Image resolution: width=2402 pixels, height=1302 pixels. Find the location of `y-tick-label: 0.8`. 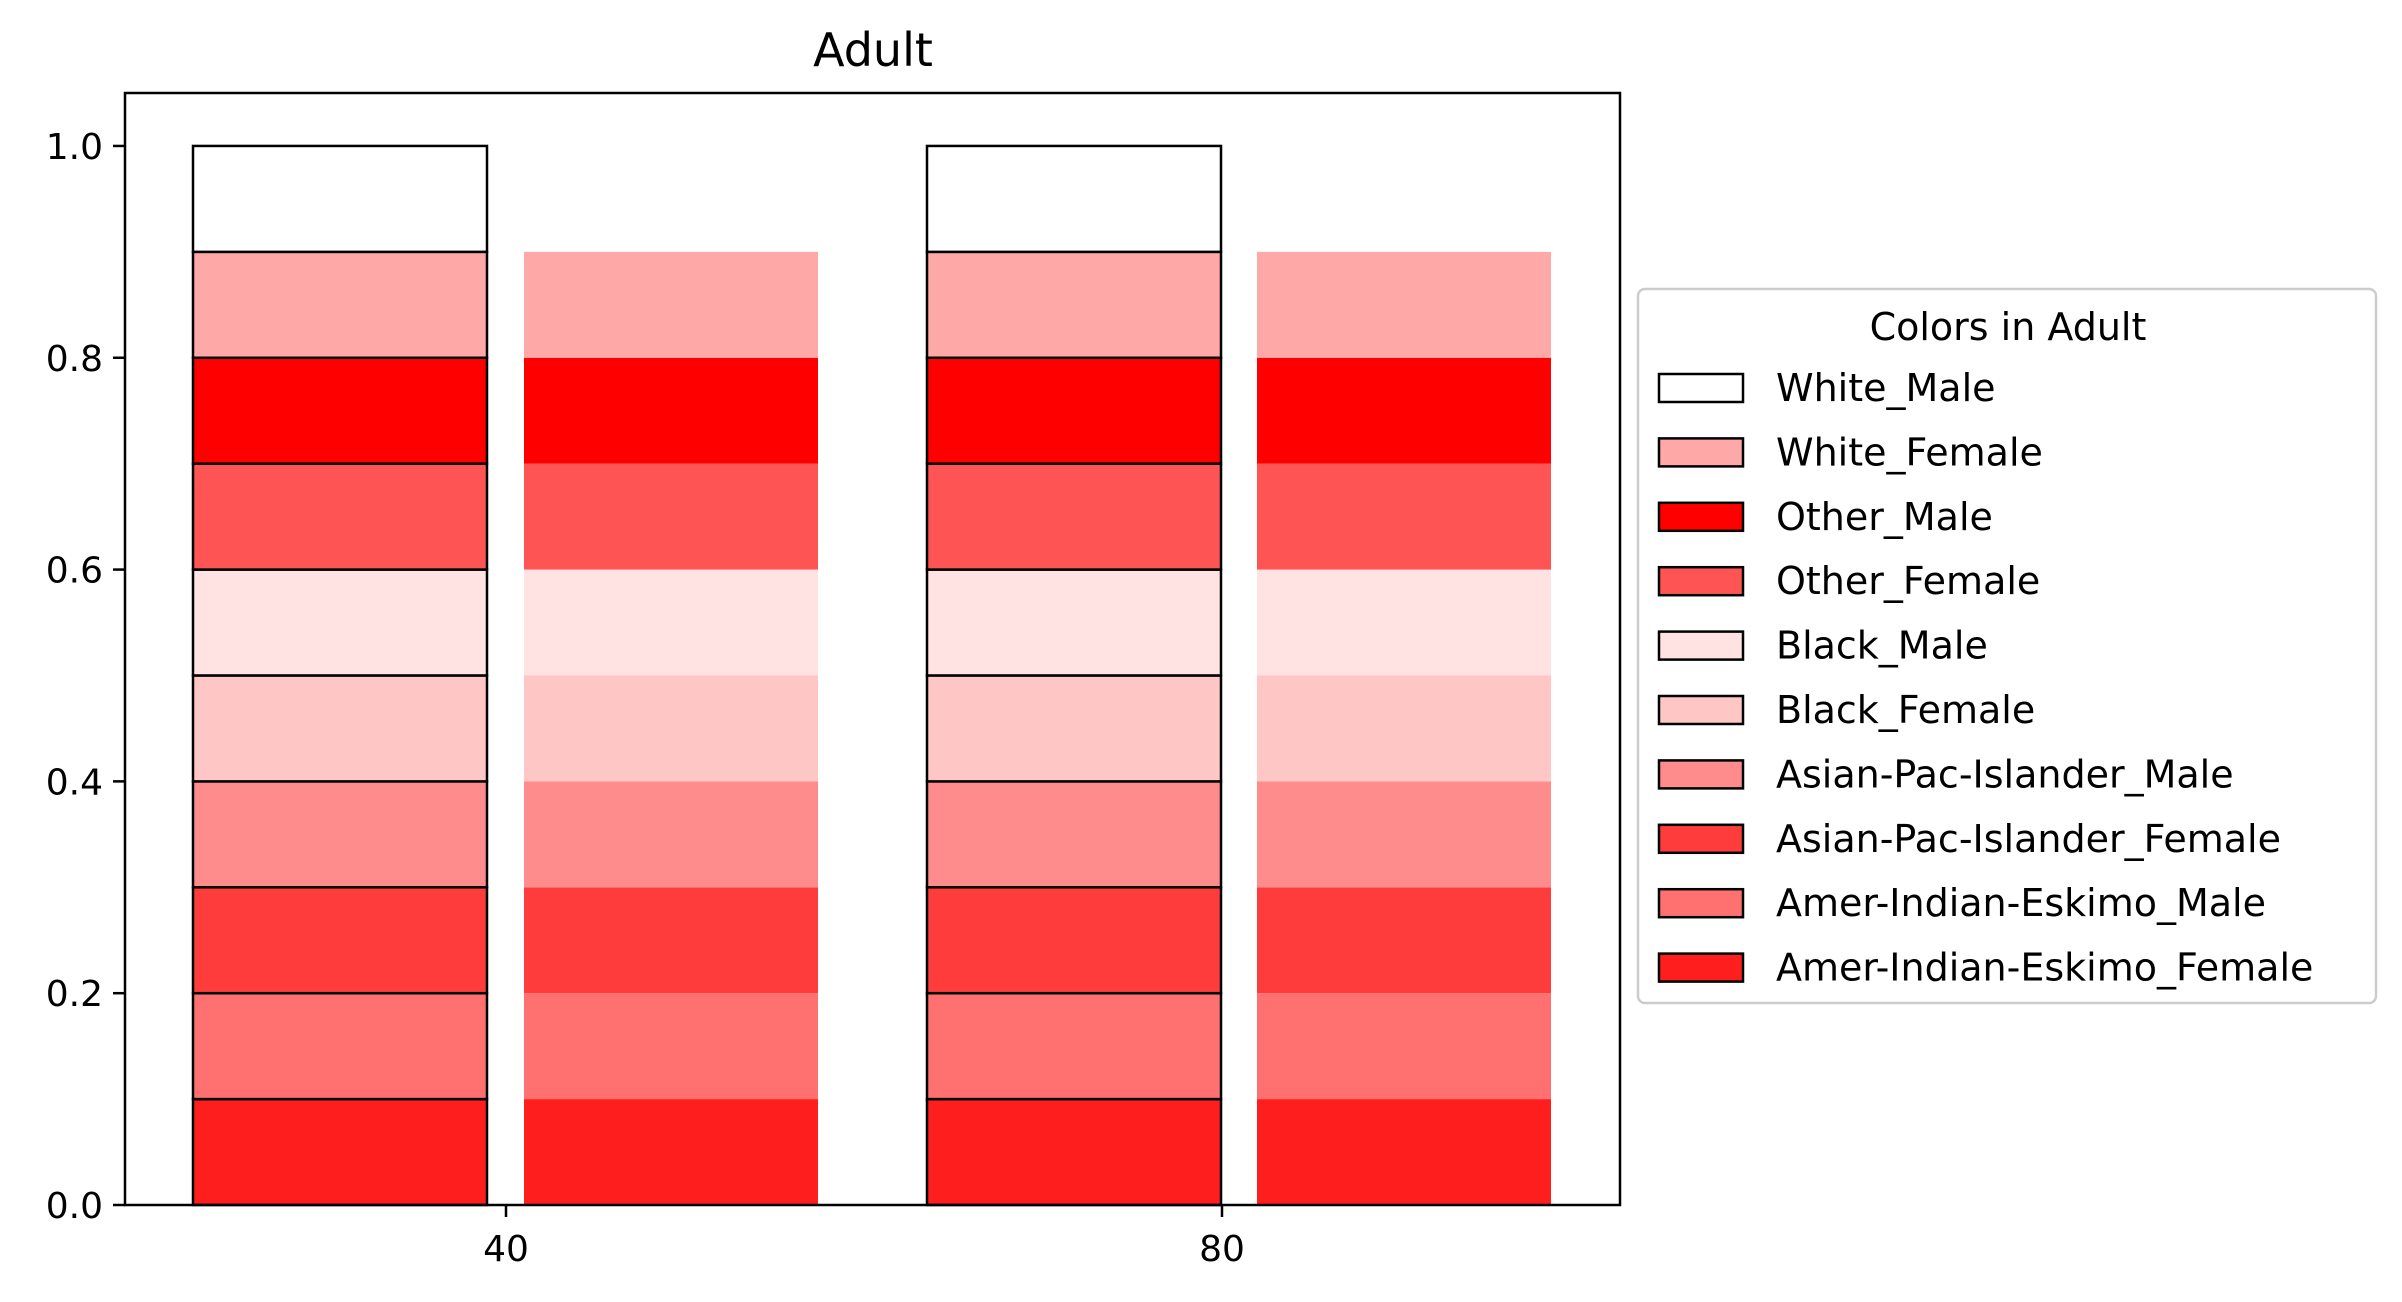

y-tick-label: 0.8 is located at coordinates (74, 359).